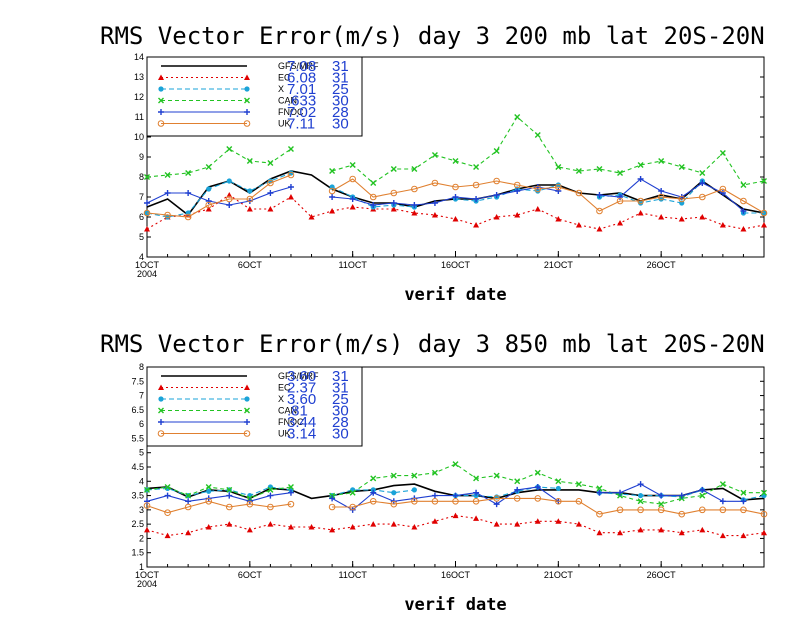 Image resolution: width=800 pixels, height=622 pixels. I want to click on y-tick-label: 8, so click(141, 367).